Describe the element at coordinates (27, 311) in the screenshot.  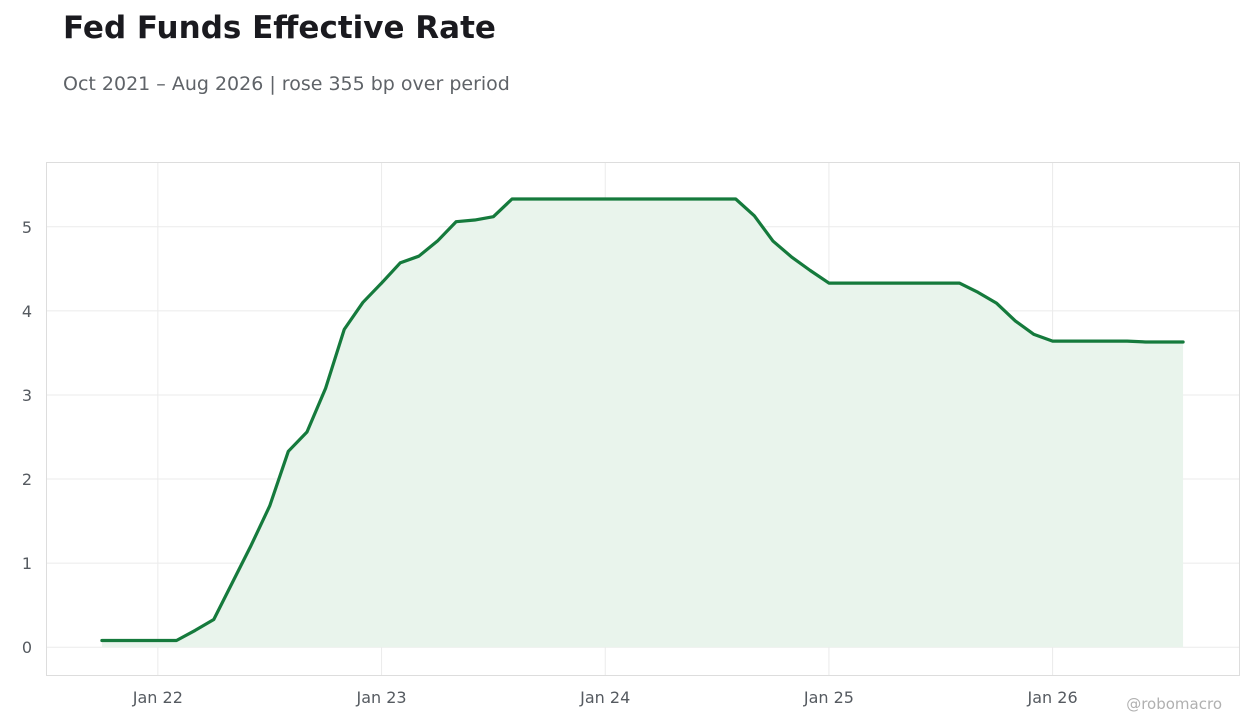
I see `y-tick-label: 4` at that location.